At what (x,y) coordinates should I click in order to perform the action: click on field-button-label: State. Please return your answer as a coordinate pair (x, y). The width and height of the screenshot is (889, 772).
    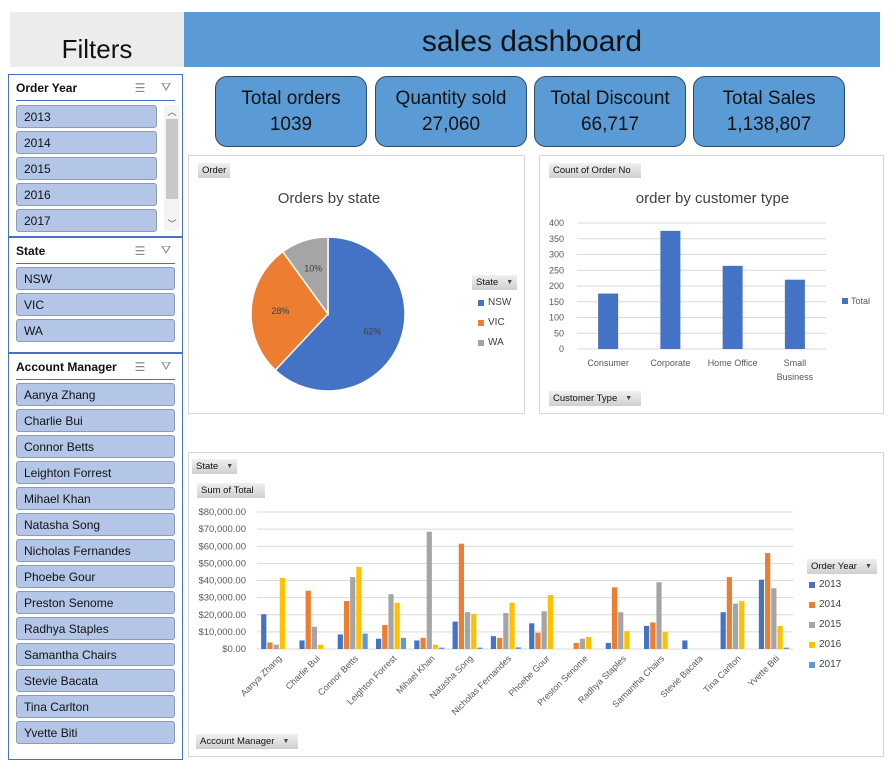
    Looking at the image, I should click on (487, 282).